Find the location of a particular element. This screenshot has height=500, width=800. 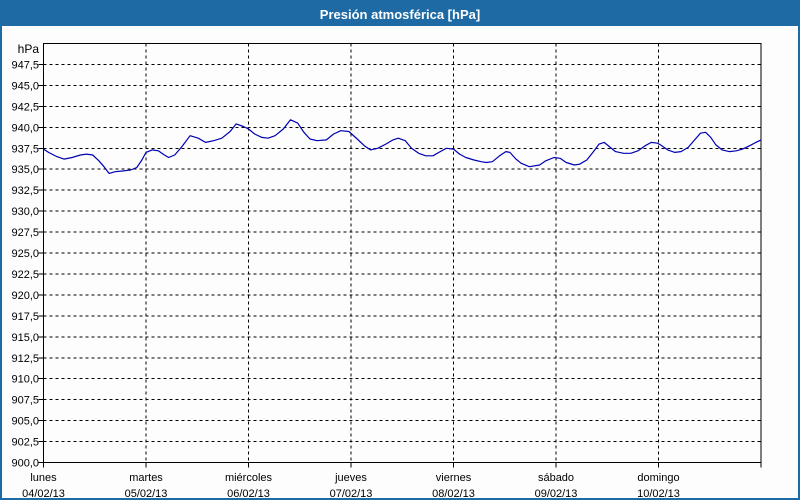

y-tick-label: 915,0 is located at coordinates (25, 338).